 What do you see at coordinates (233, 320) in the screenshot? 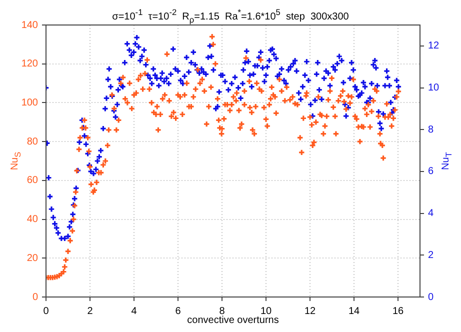
I see `x-axis-title: convective overturns` at bounding box center [233, 320].